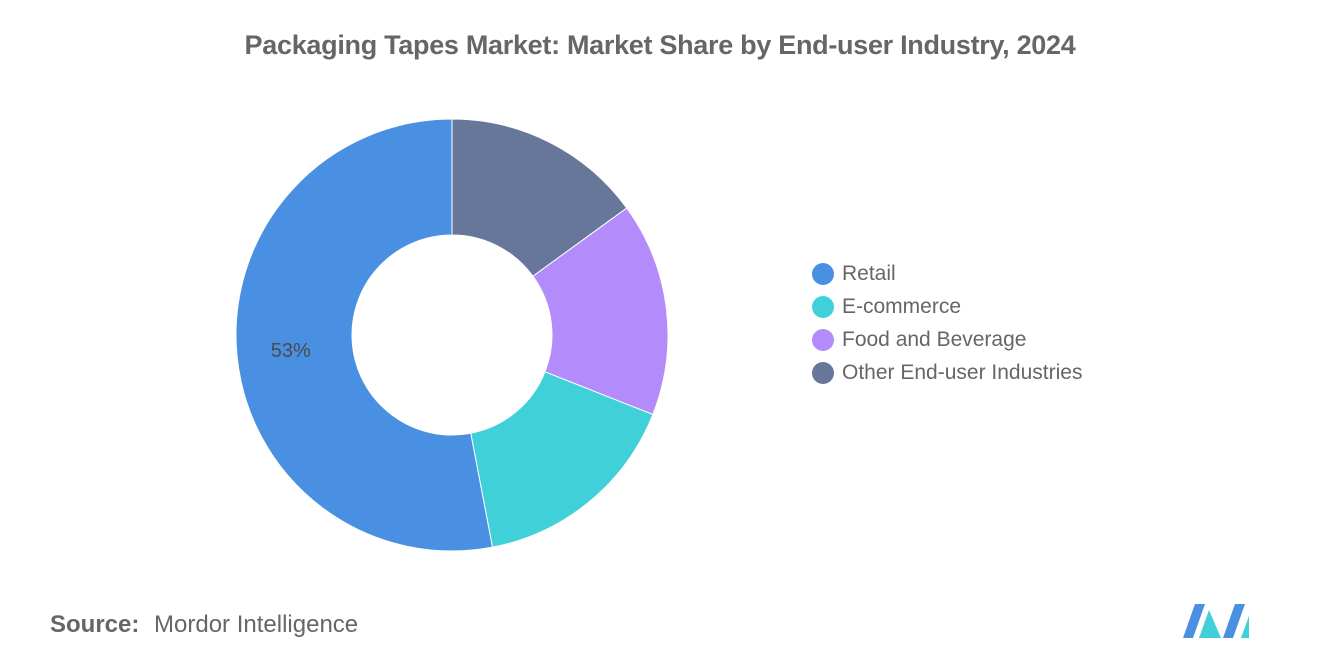 This screenshot has height=665, width=1320. I want to click on legend-swatch-food-and-beverage, so click(823, 339).